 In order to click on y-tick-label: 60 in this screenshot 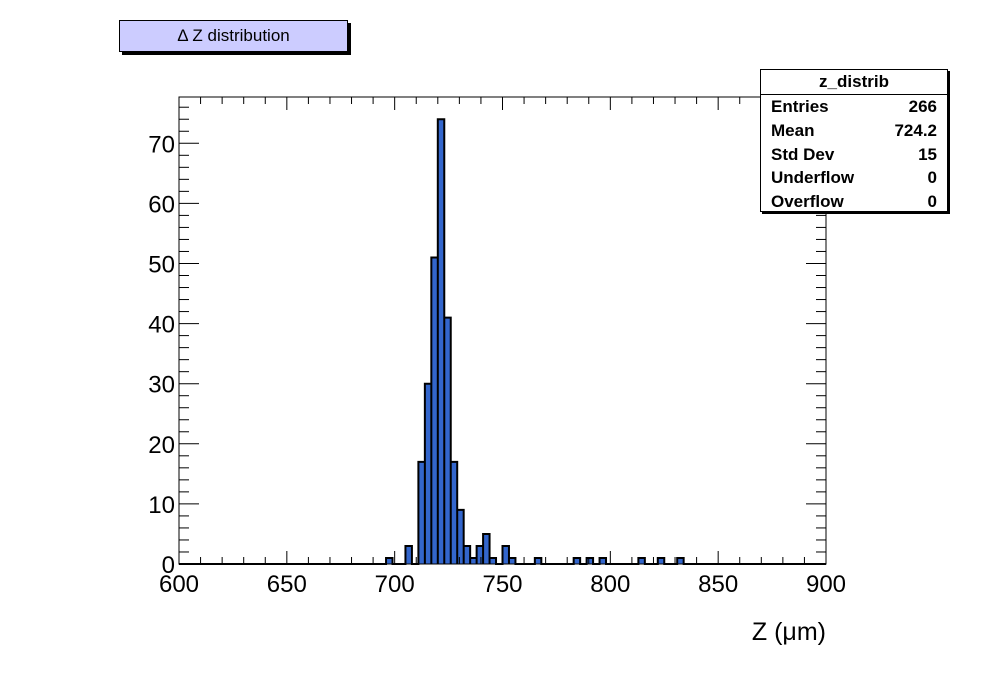, I will do `click(161, 204)`.